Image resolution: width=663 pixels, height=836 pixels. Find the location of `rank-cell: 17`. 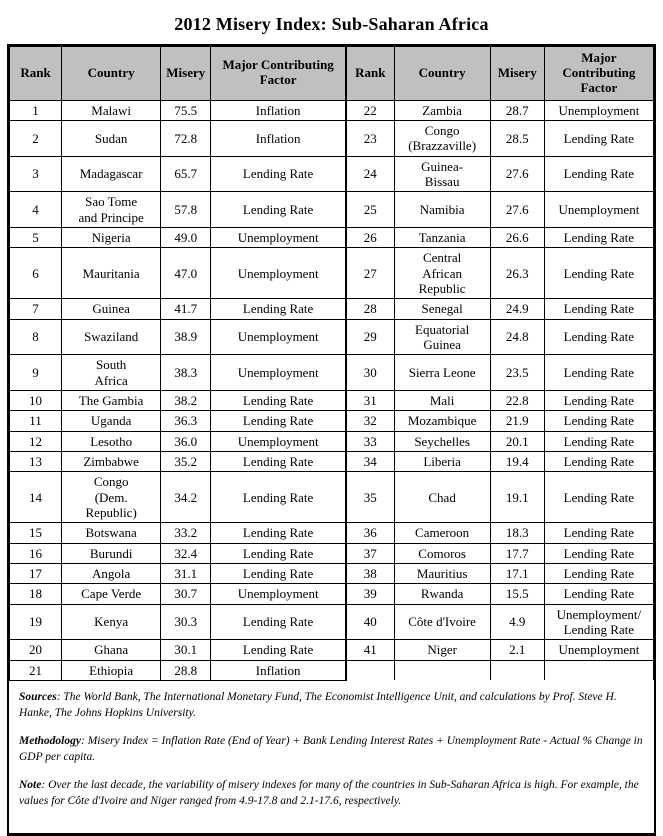

rank-cell: 17 is located at coordinates (35, 574).